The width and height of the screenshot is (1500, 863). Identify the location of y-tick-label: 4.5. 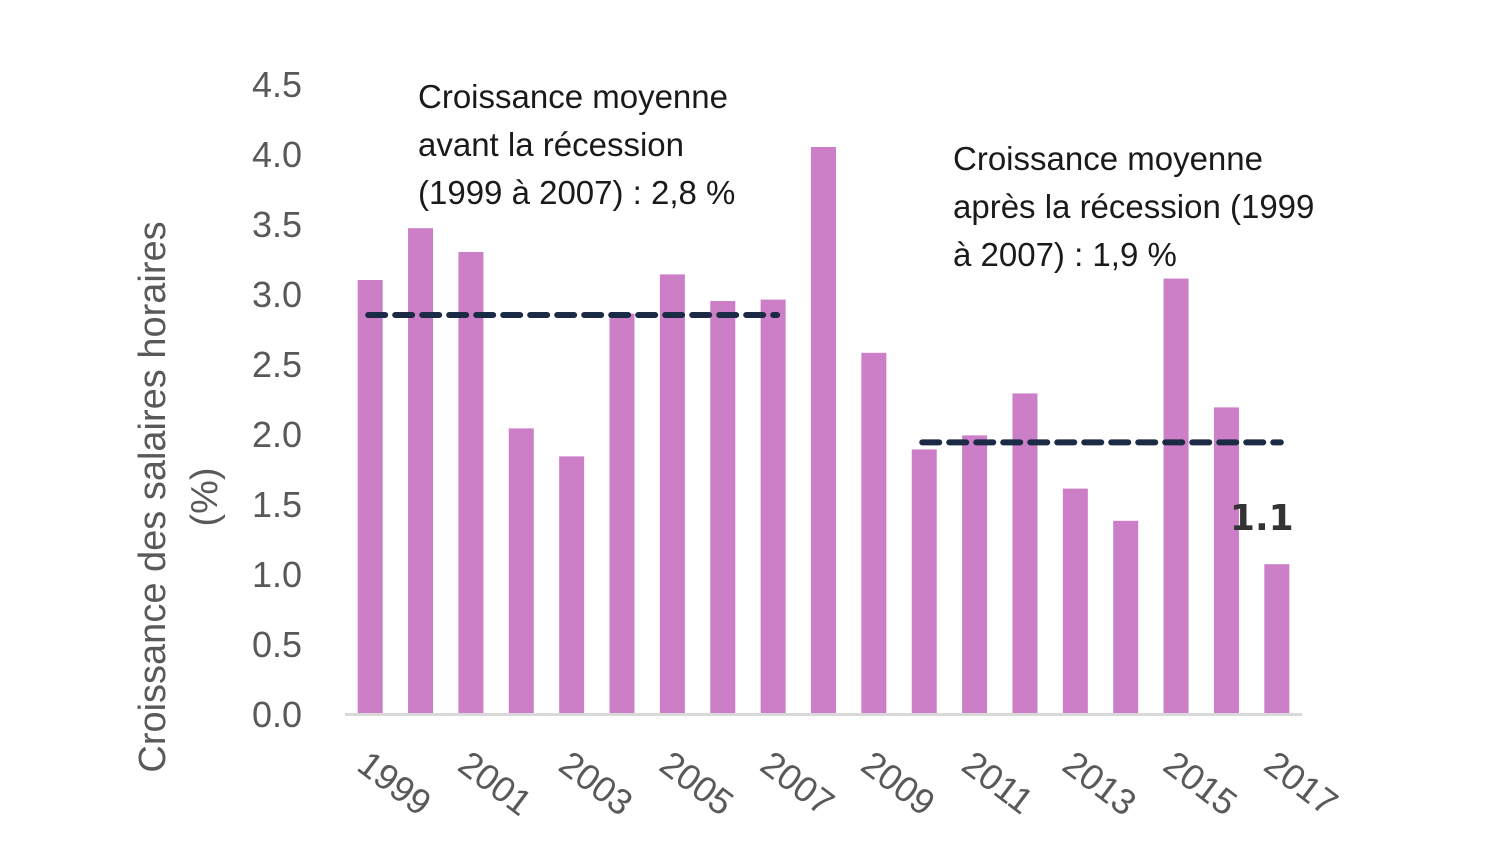
(277, 84).